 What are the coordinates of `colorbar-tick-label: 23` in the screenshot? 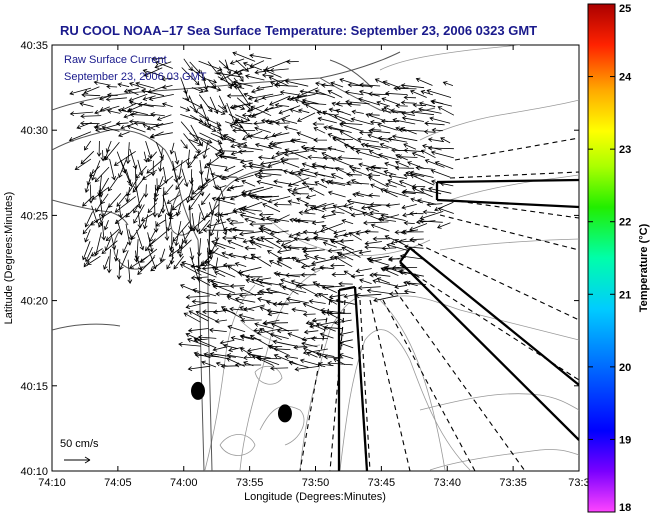 It's located at (625, 150).